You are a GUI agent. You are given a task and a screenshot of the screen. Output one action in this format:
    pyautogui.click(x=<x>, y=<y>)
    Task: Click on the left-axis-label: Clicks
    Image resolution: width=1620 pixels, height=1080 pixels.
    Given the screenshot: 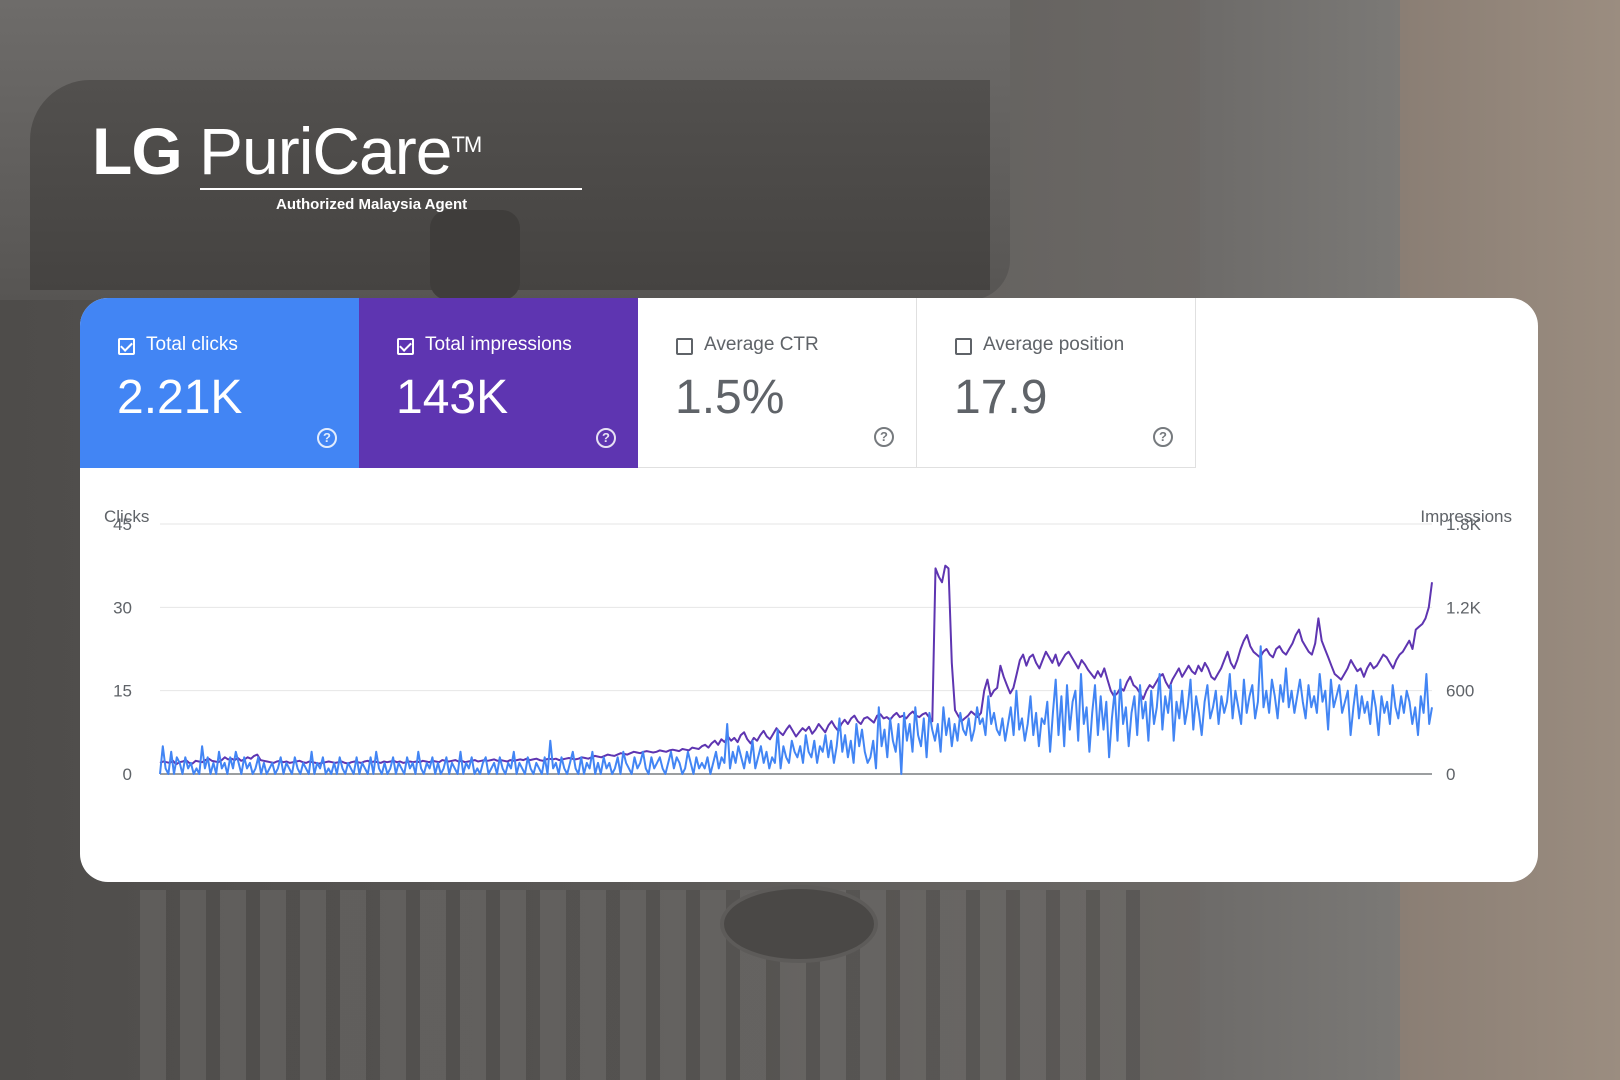 What is the action you would take?
    pyautogui.click(x=126, y=516)
    